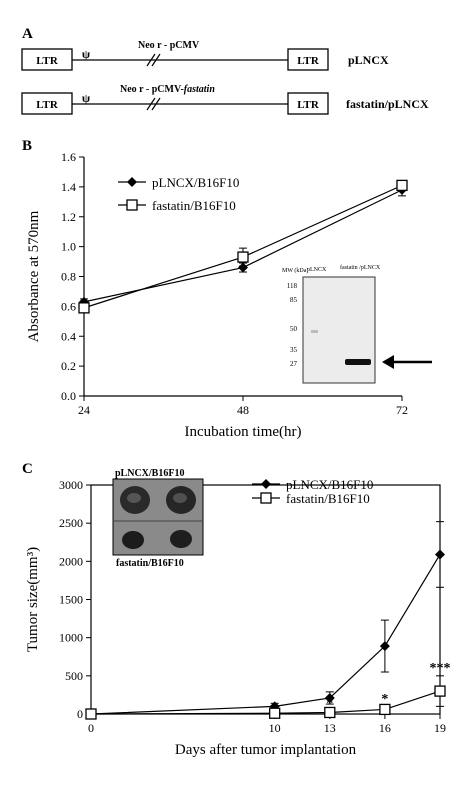 This screenshot has width=474, height=785. Describe the element at coordinates (294, 329) in the screenshot. I see `blot-mw-label: 50` at that location.